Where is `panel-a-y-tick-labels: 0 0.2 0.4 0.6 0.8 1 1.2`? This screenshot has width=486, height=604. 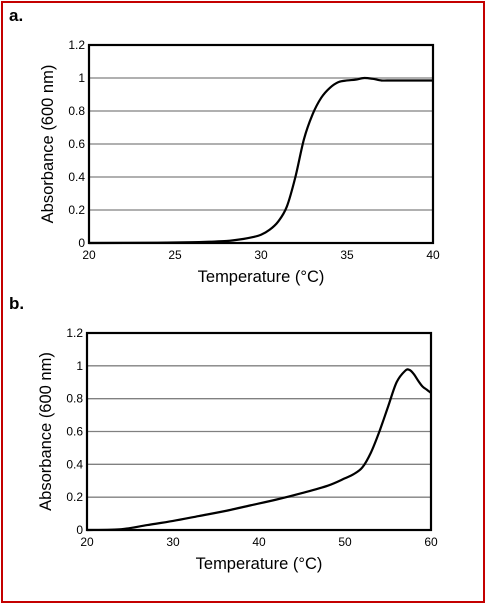 panel-a-y-tick-labels: 0 0.2 0.4 0.6 0.8 1 1.2 is located at coordinates (76, 144).